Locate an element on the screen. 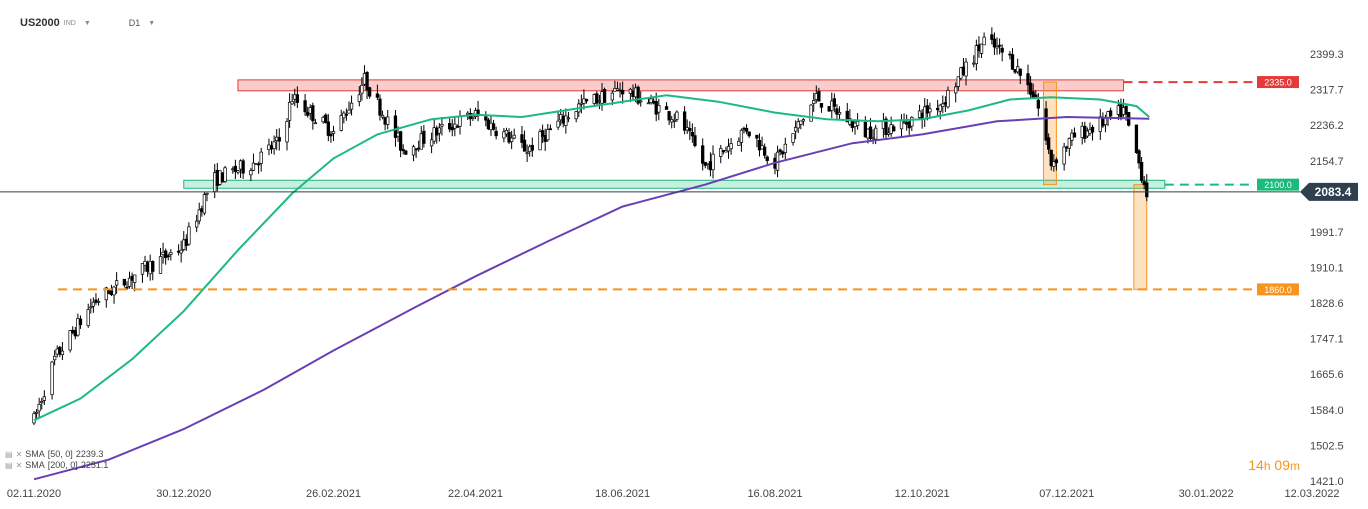 This screenshot has height=509, width=1368. y-tick-label: 2154.7 is located at coordinates (1327, 162).